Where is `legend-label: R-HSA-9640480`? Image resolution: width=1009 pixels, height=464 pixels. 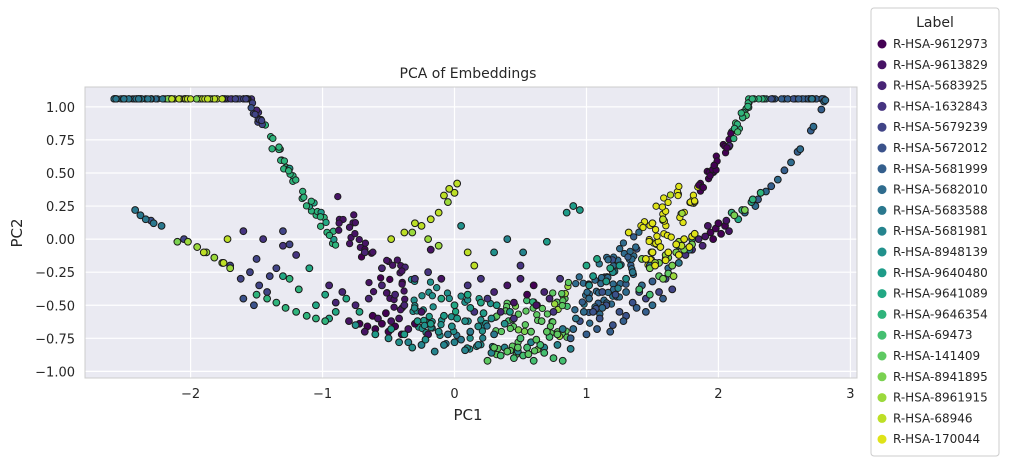
legend-label: R-HSA-9640480 is located at coordinates (940, 273).